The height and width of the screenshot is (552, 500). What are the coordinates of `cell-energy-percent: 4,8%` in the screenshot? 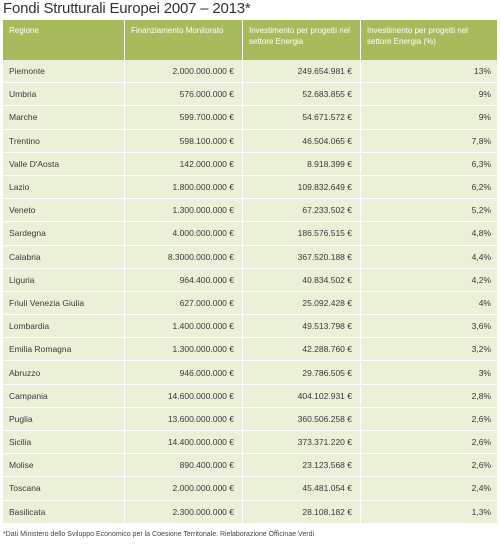 It's located at (481, 233).